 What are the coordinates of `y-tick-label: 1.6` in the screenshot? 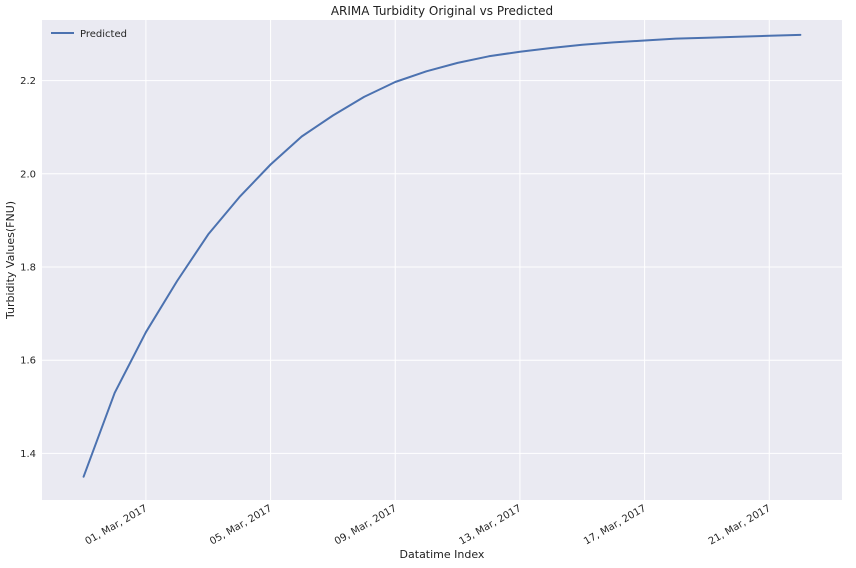 It's located at (28, 361).